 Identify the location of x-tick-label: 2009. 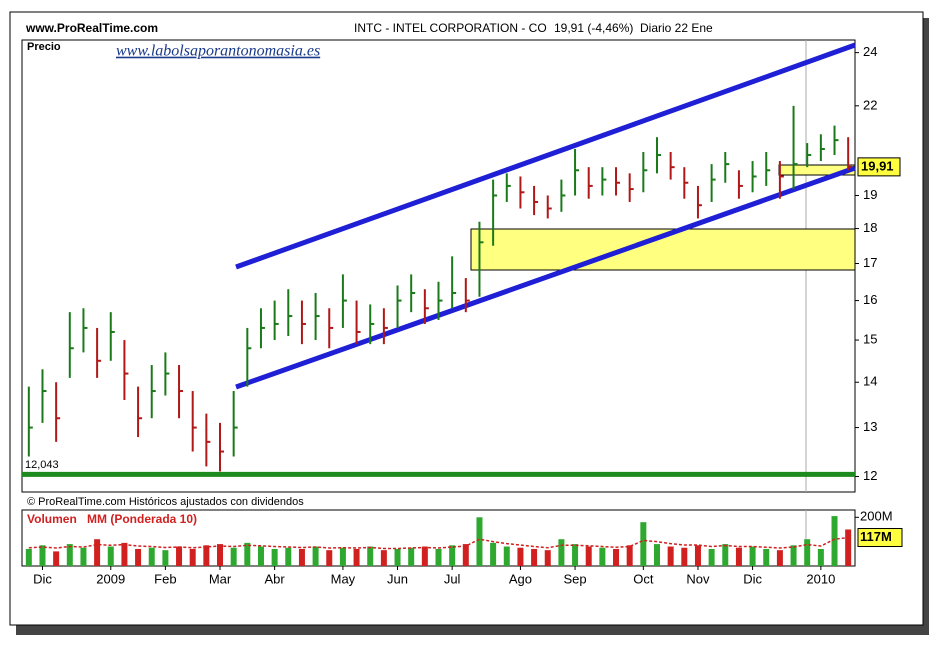
(110, 578).